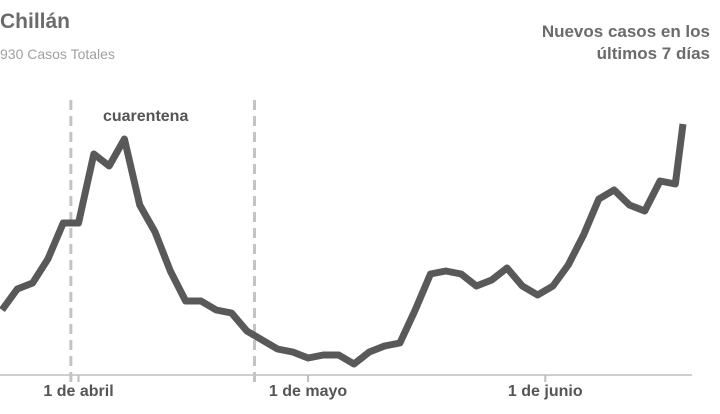 The height and width of the screenshot is (414, 720). What do you see at coordinates (78, 391) in the screenshot?
I see `x-tick-label: 1 de abril` at bounding box center [78, 391].